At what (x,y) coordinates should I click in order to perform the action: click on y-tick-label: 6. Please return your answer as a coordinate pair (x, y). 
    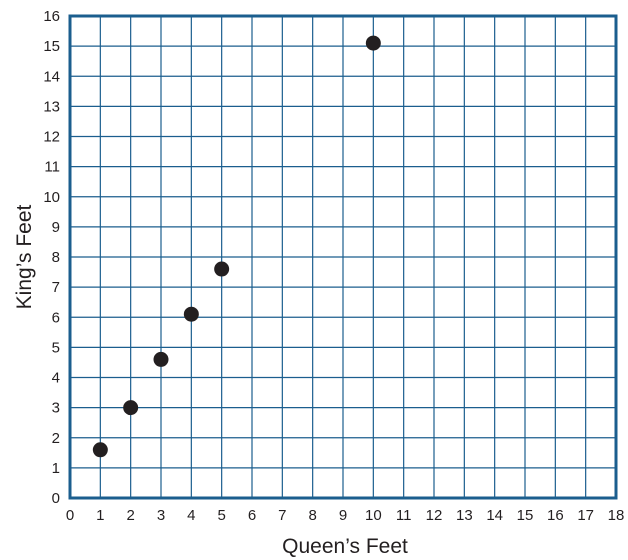
    Looking at the image, I should click on (56, 317).